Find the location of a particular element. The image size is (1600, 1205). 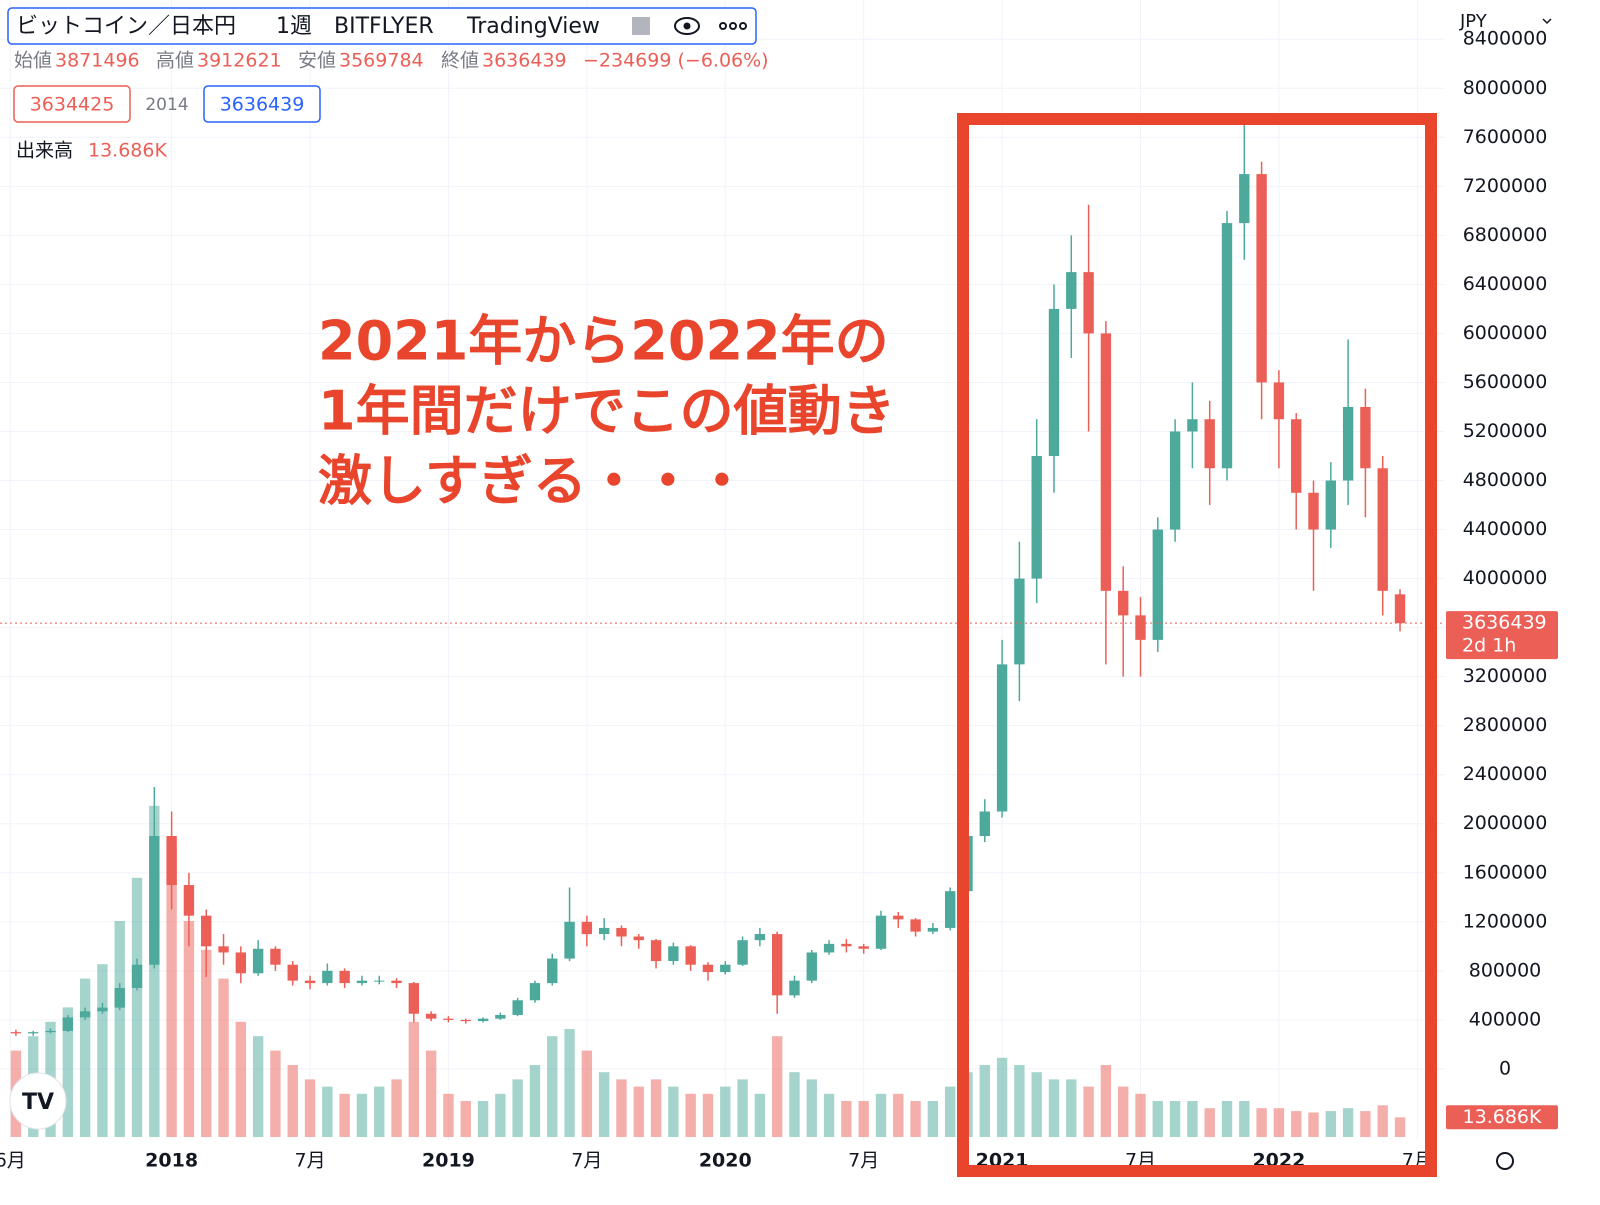

tv-logo-text: TV is located at coordinates (38, 1102).